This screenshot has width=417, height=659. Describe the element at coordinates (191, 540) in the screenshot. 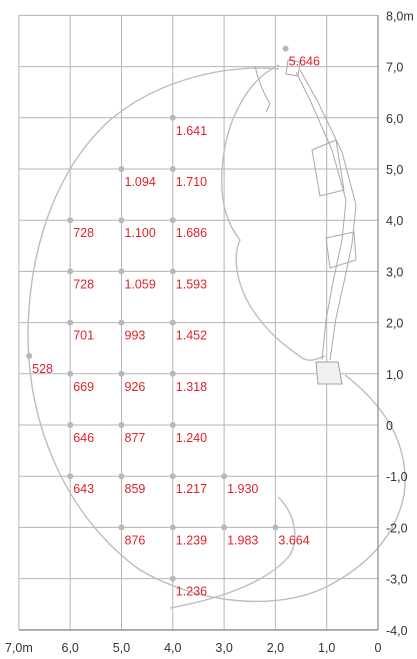

I see `load-value-label: 1.239` at that location.